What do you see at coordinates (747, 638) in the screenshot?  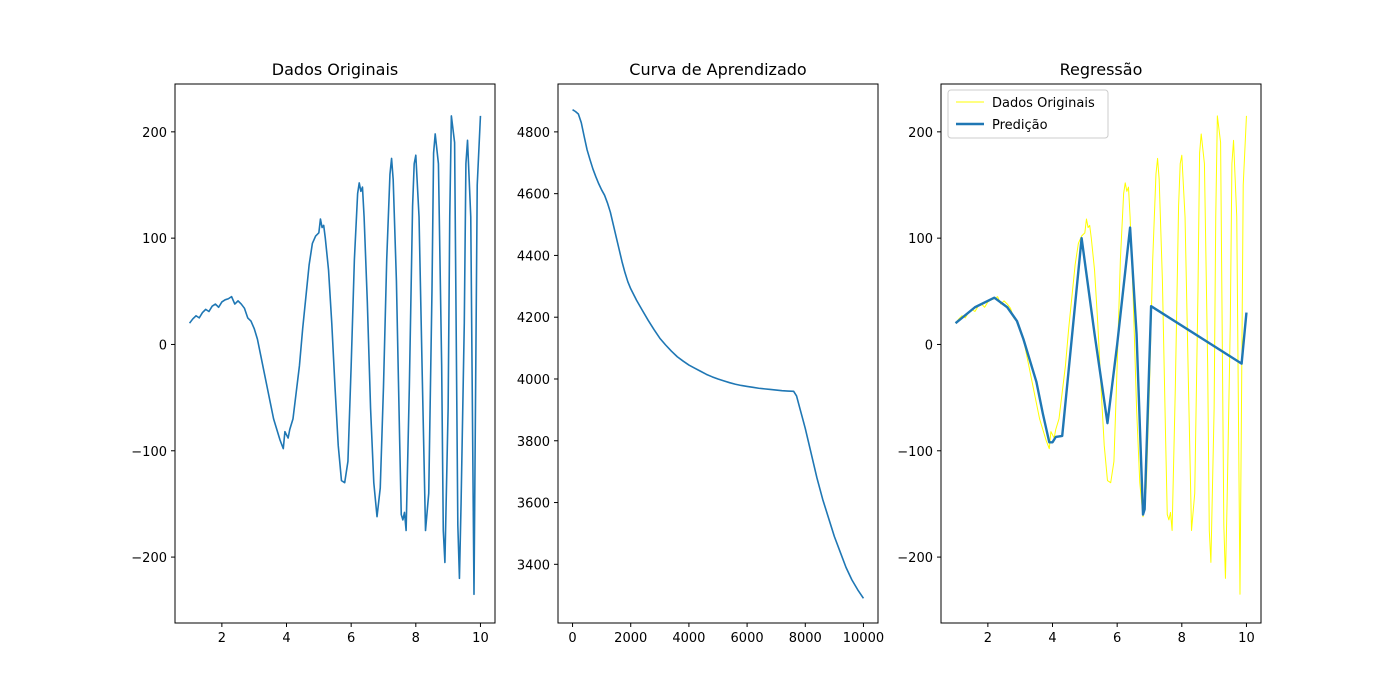 I see `x-tick-label: 6000` at bounding box center [747, 638].